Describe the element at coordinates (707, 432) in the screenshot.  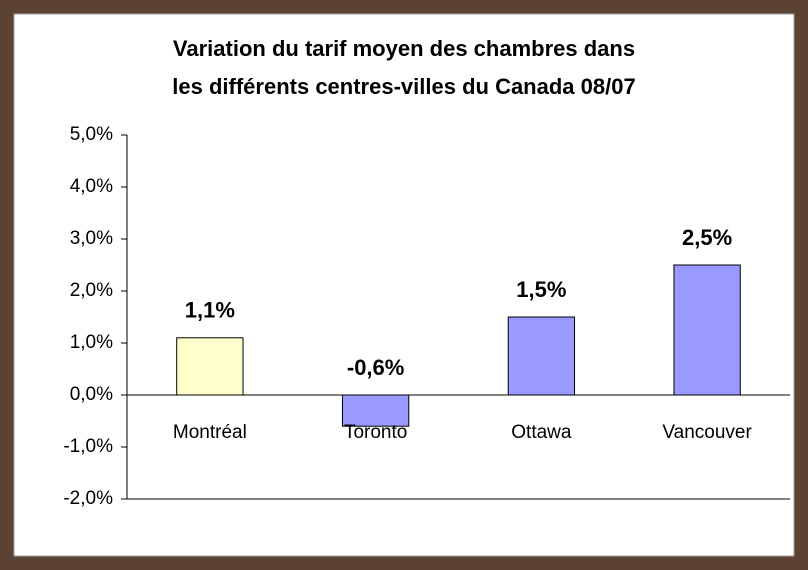
I see `x-tick-label: Vancouver` at that location.